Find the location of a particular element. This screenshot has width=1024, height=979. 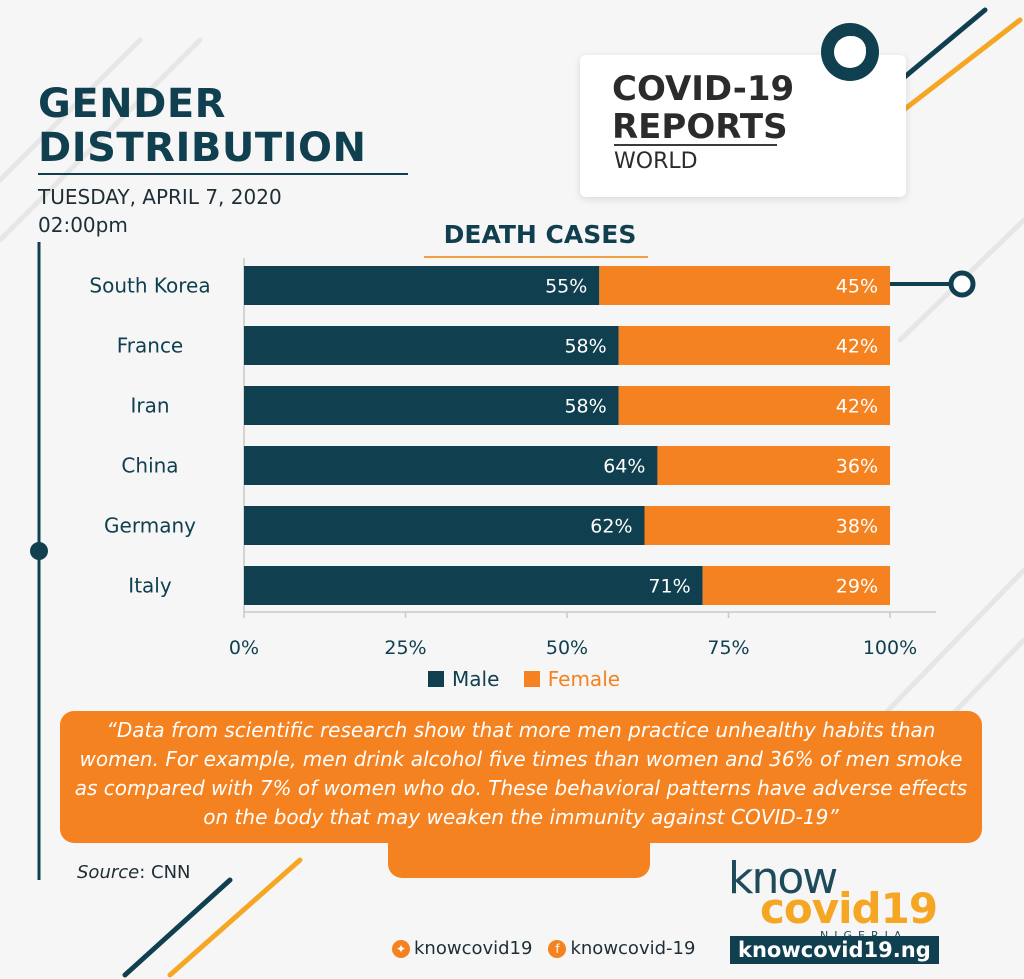

x-tick-label: 50% is located at coordinates (567, 648).